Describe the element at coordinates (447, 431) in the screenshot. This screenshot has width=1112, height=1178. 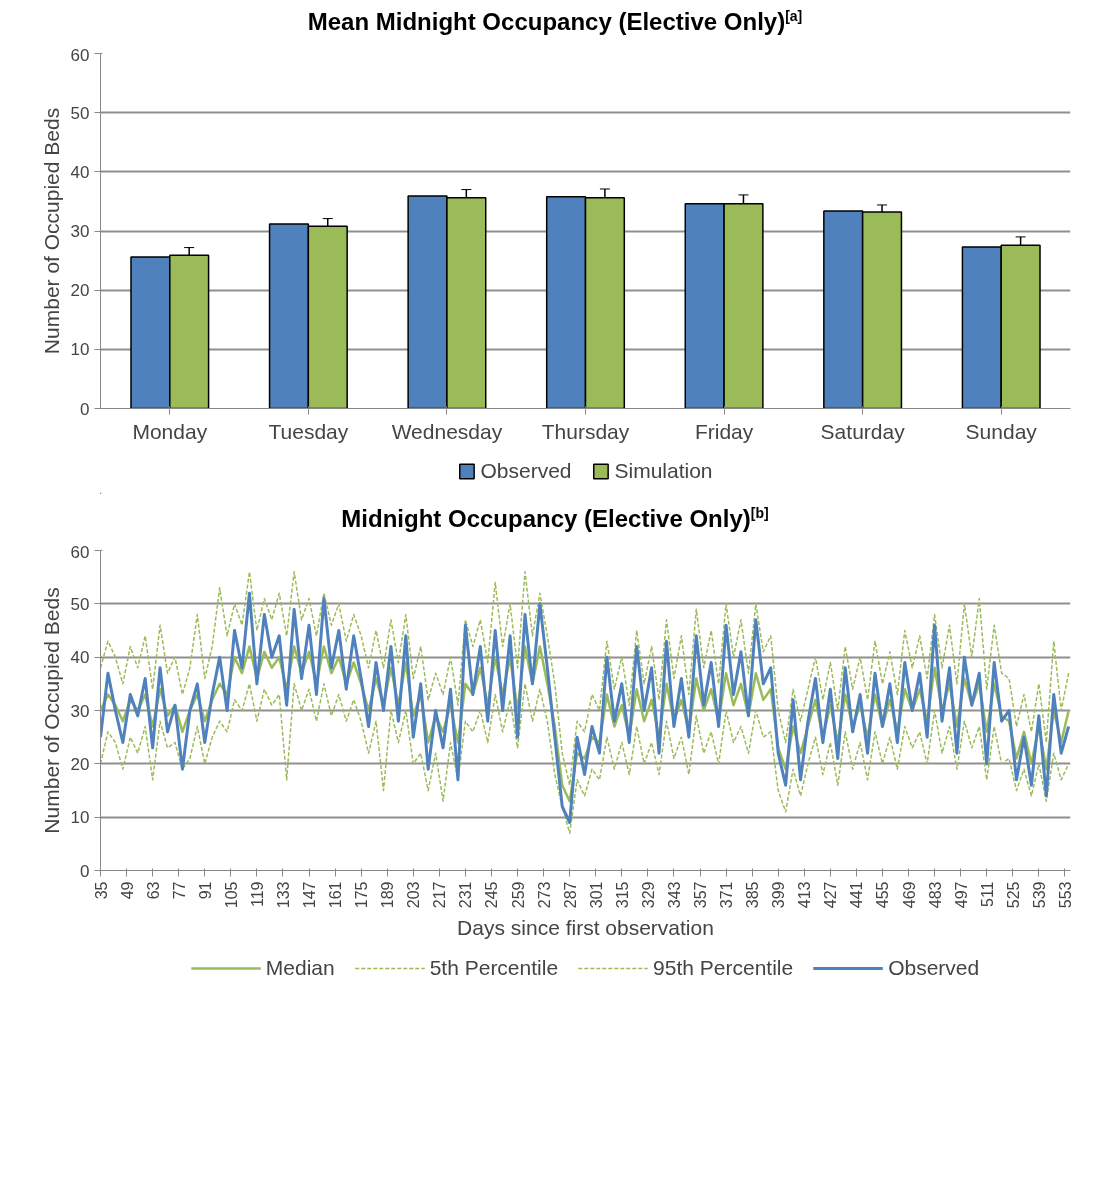
I see `x-tick-label: Wednesday` at that location.